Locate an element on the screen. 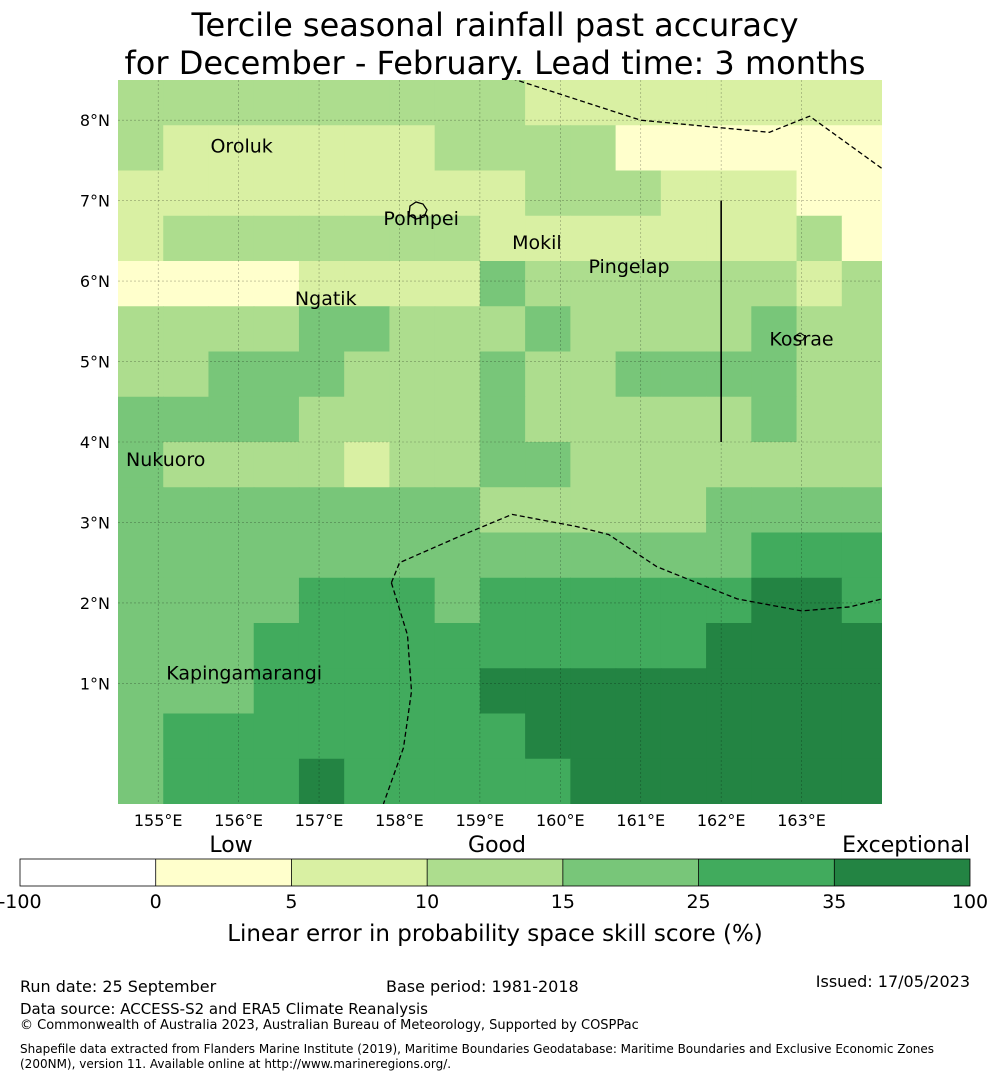 The image size is (990, 1080). latitude-tick-label: 7°N is located at coordinates (95, 201).